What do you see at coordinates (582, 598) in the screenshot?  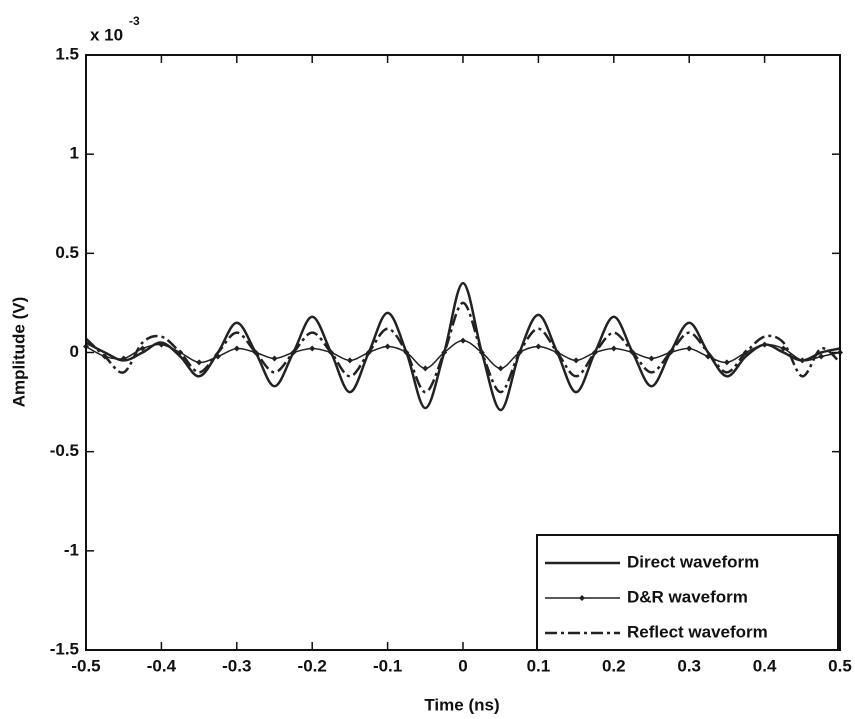 I see `legend-marker` at bounding box center [582, 598].